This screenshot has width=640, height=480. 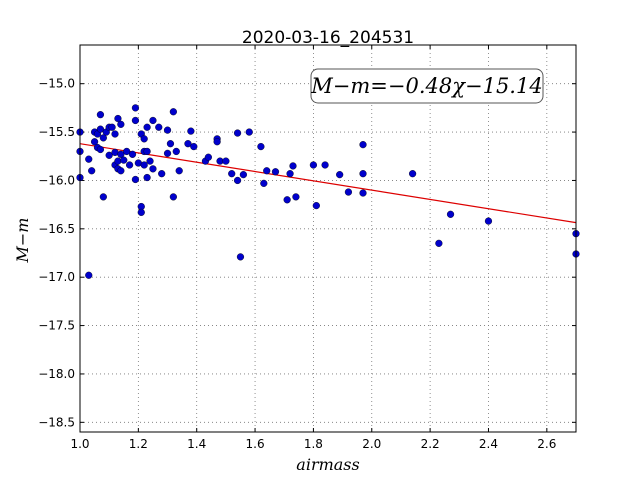 I want to click on x-tick-label: 2.6, so click(x=546, y=444).